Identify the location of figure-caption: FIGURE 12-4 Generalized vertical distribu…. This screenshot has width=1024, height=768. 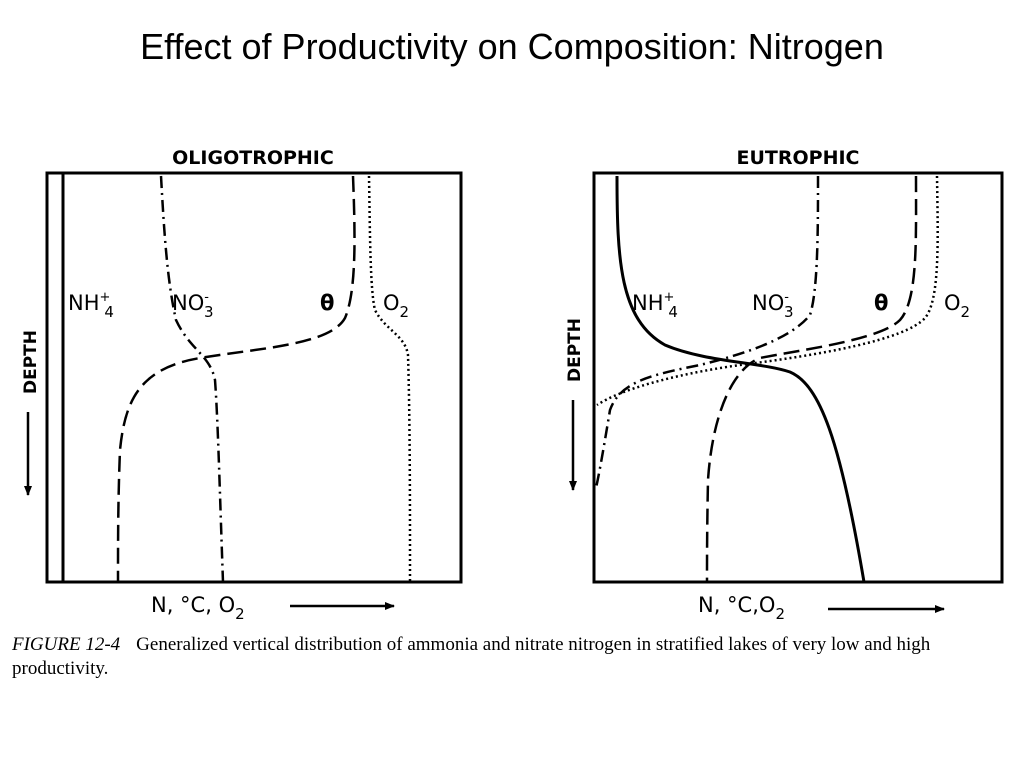
(512, 657).